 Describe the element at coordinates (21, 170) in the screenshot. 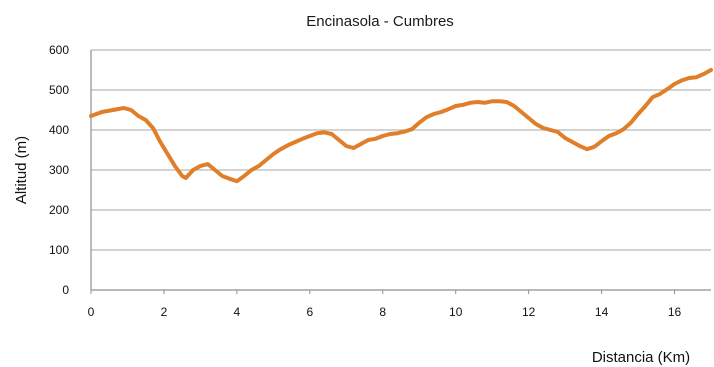

I see `y-axis-label: Altitud (m)` at that location.